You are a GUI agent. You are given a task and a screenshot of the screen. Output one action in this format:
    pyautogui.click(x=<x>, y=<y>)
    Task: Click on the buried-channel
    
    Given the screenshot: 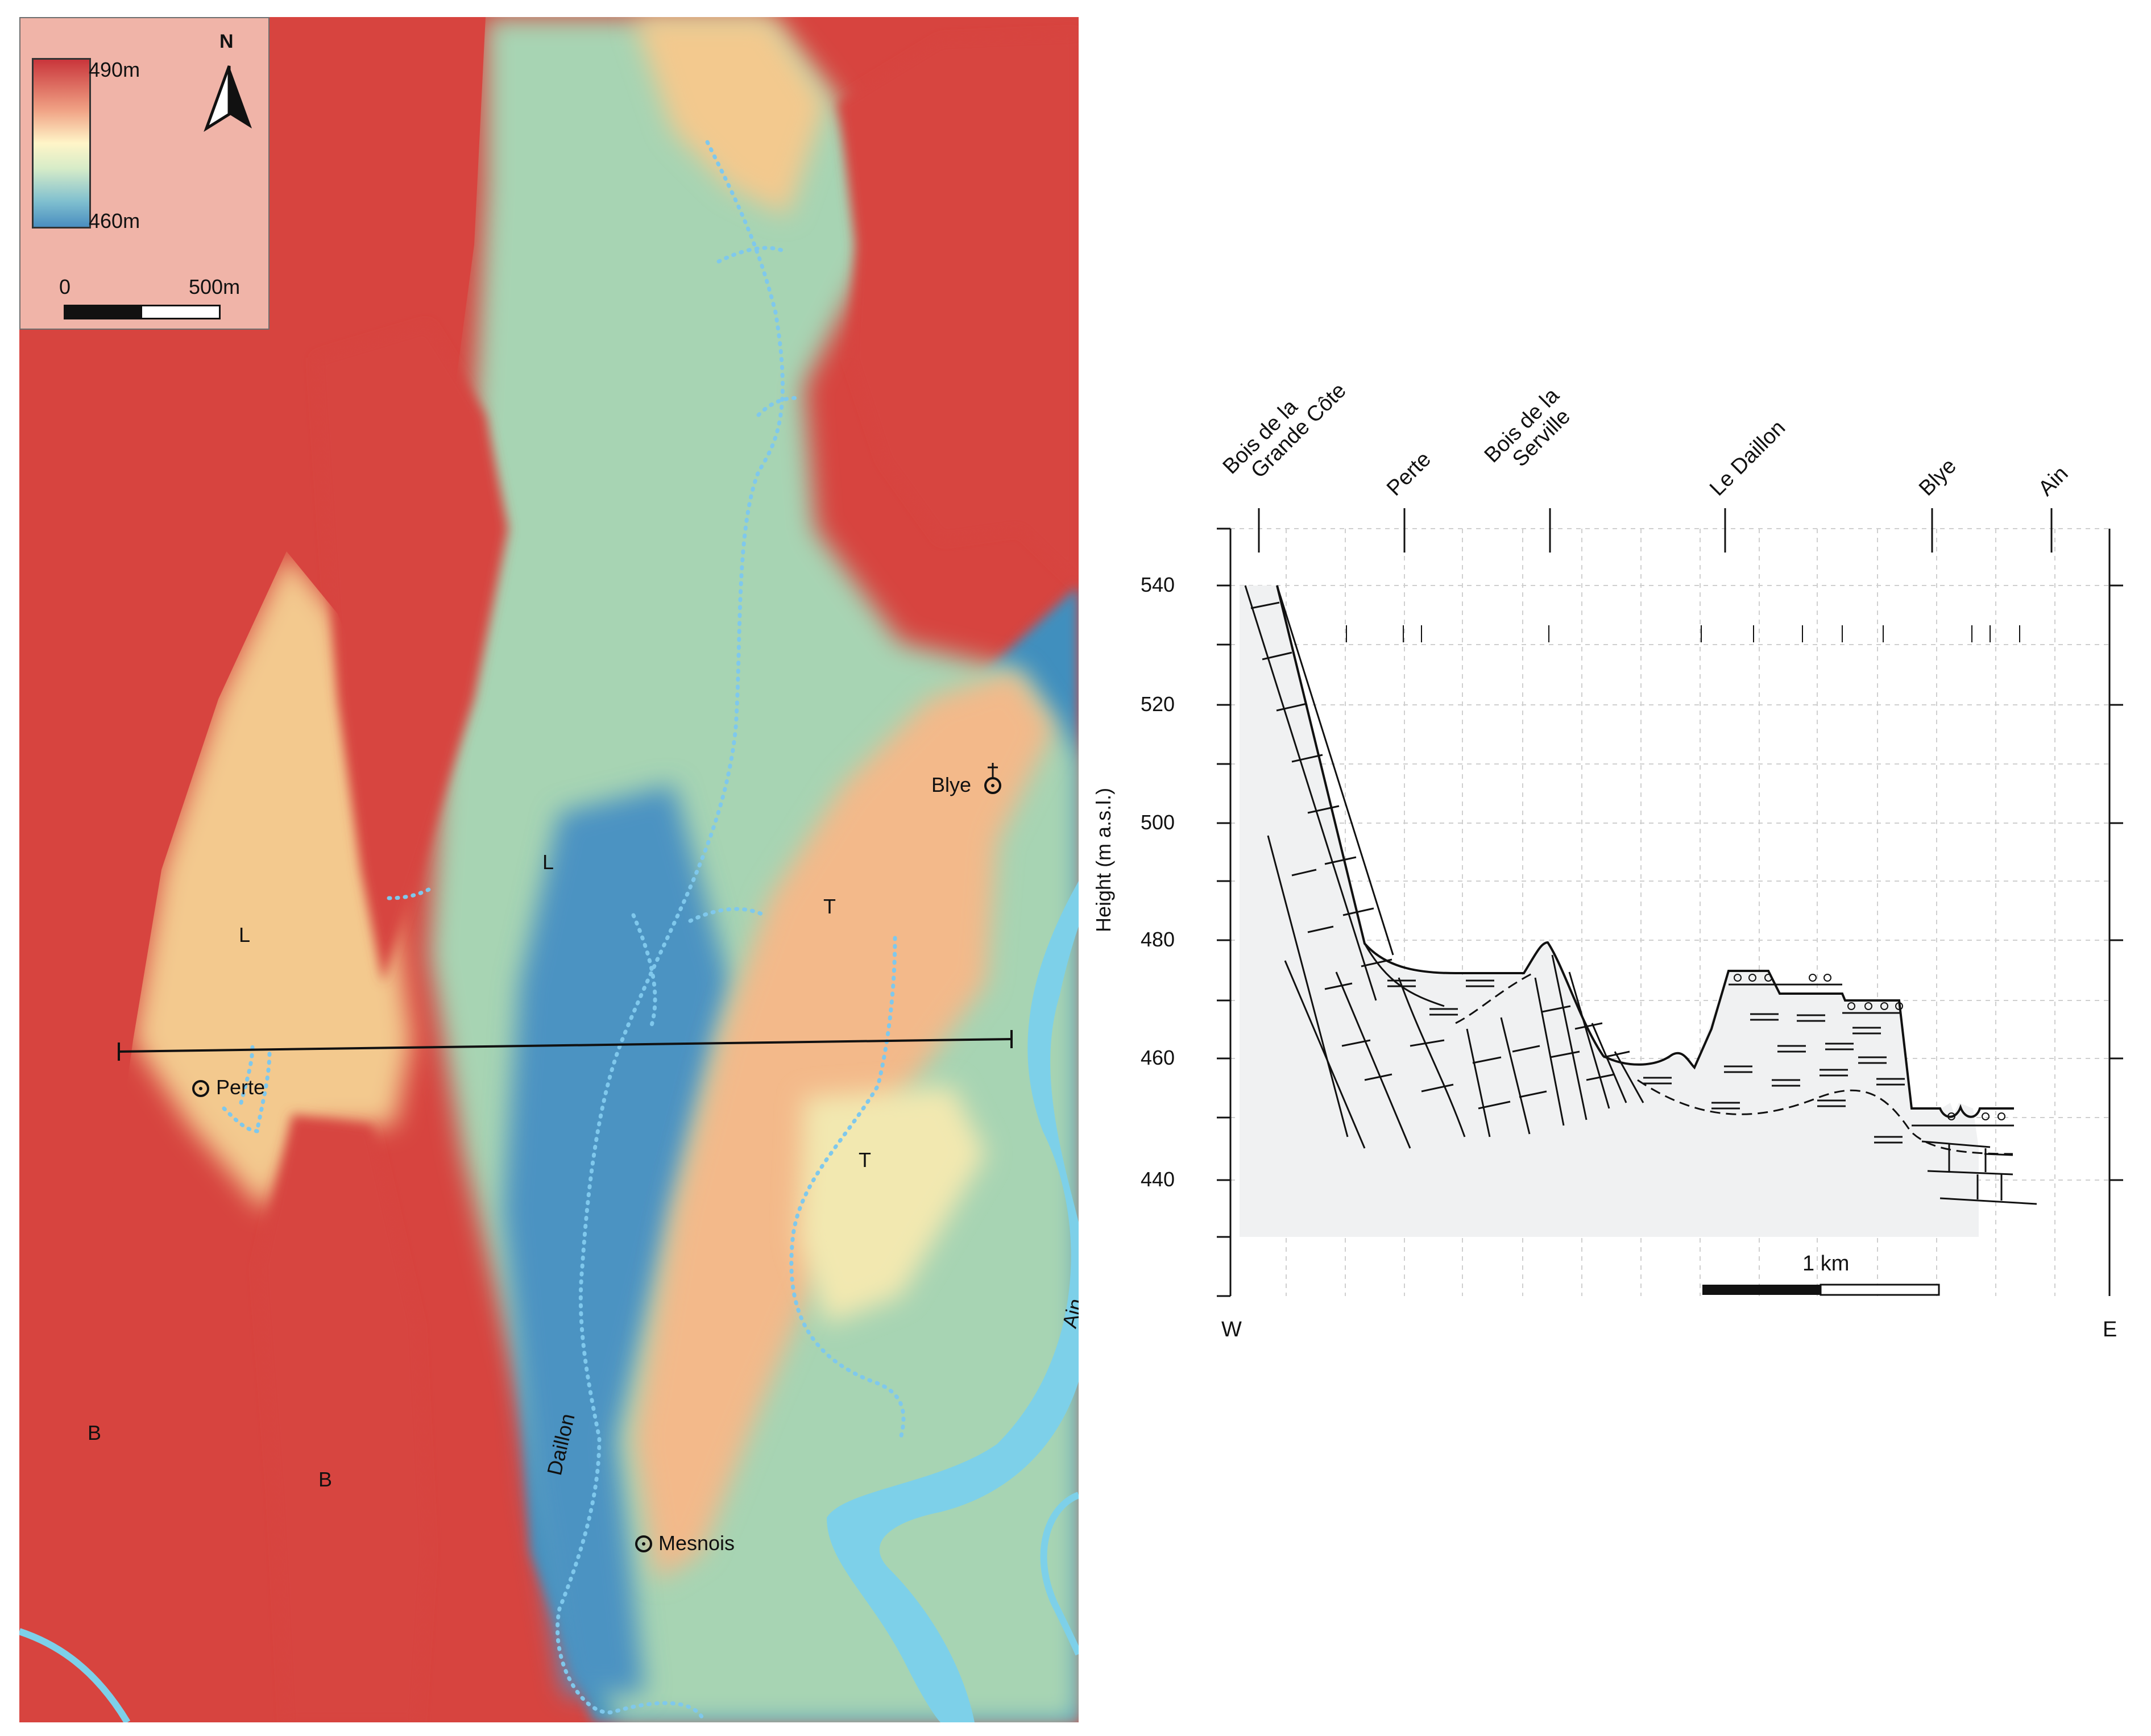 What is the action you would take?
    pyautogui.click(x=1825, y=1117)
    